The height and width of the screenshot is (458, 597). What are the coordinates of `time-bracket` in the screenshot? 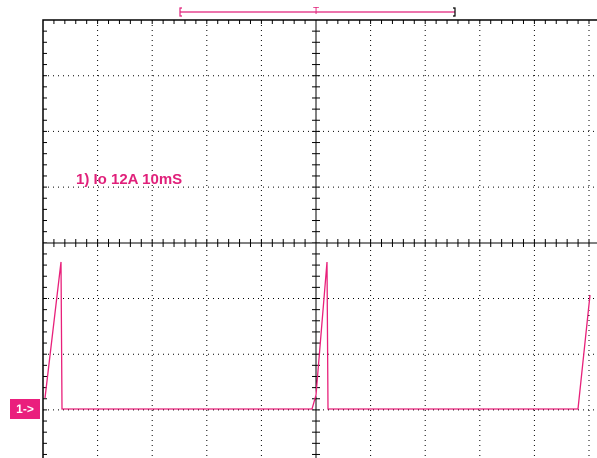 It's located at (317, 12).